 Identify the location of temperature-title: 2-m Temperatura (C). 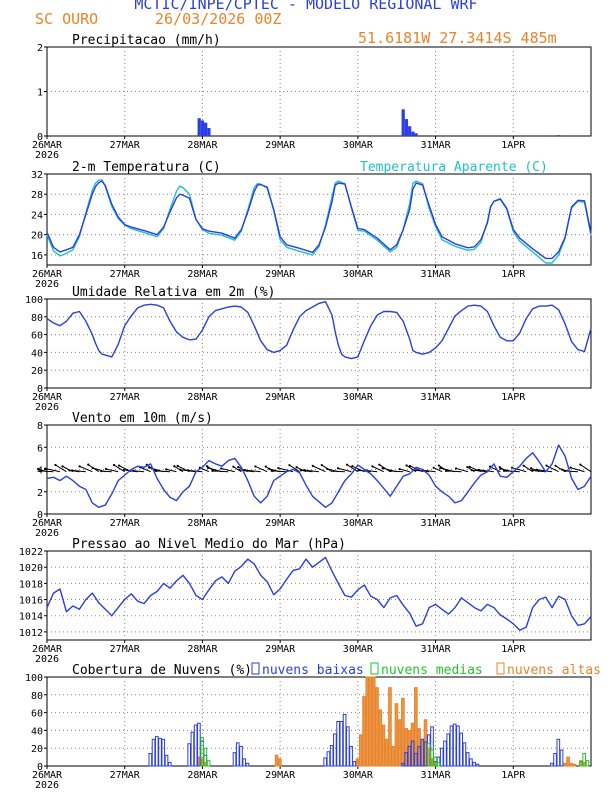
(146, 167).